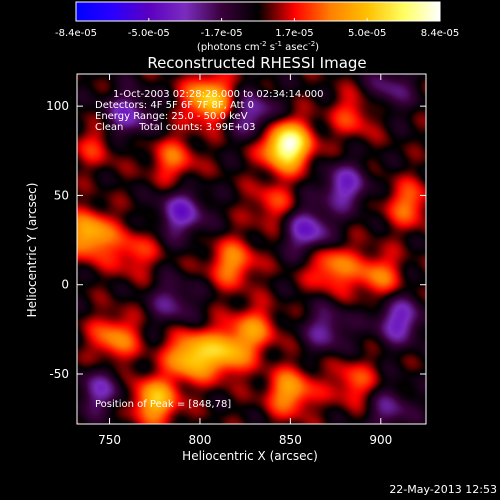 The height and width of the screenshot is (500, 500). Describe the element at coordinates (61, 195) in the screenshot. I see `y-tick-label: 50` at that location.